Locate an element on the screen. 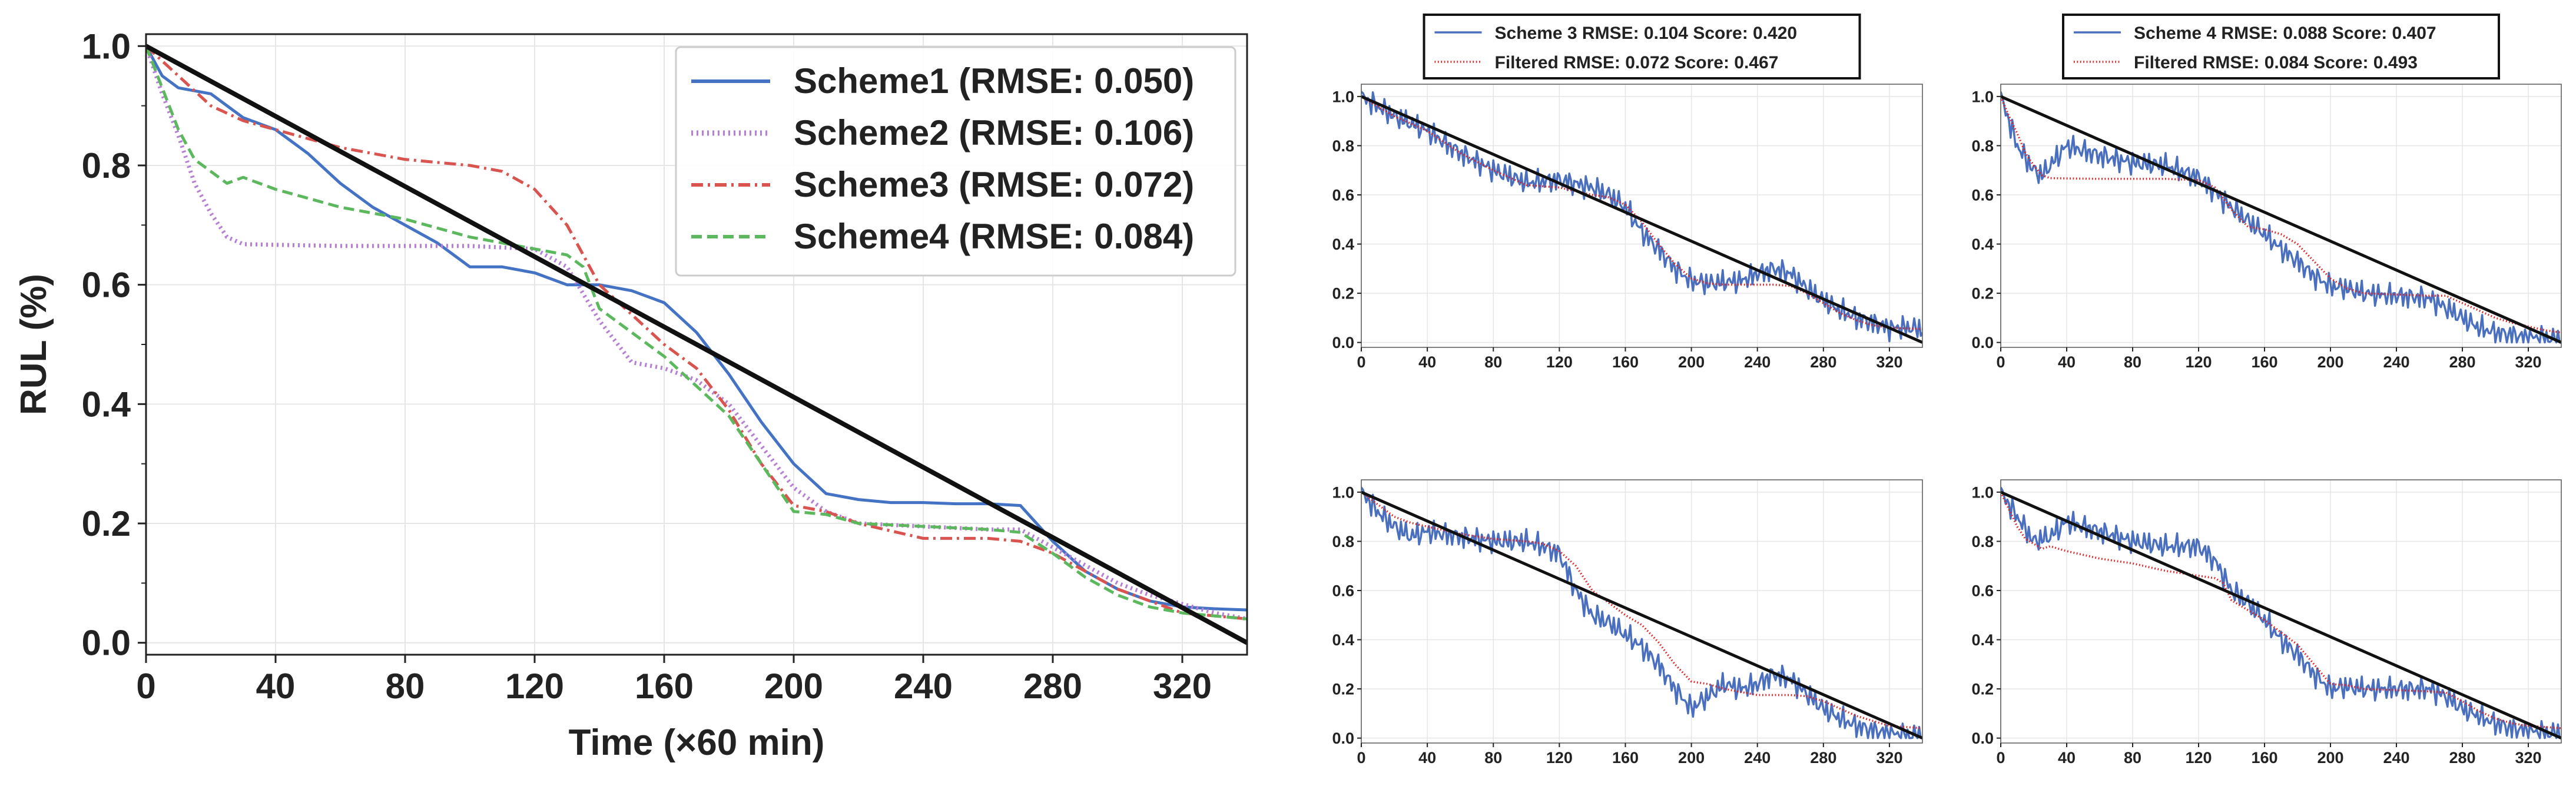  legend-label-2: Filtered RMSE: 0.084 Score: 0.493 is located at coordinates (2276, 62).